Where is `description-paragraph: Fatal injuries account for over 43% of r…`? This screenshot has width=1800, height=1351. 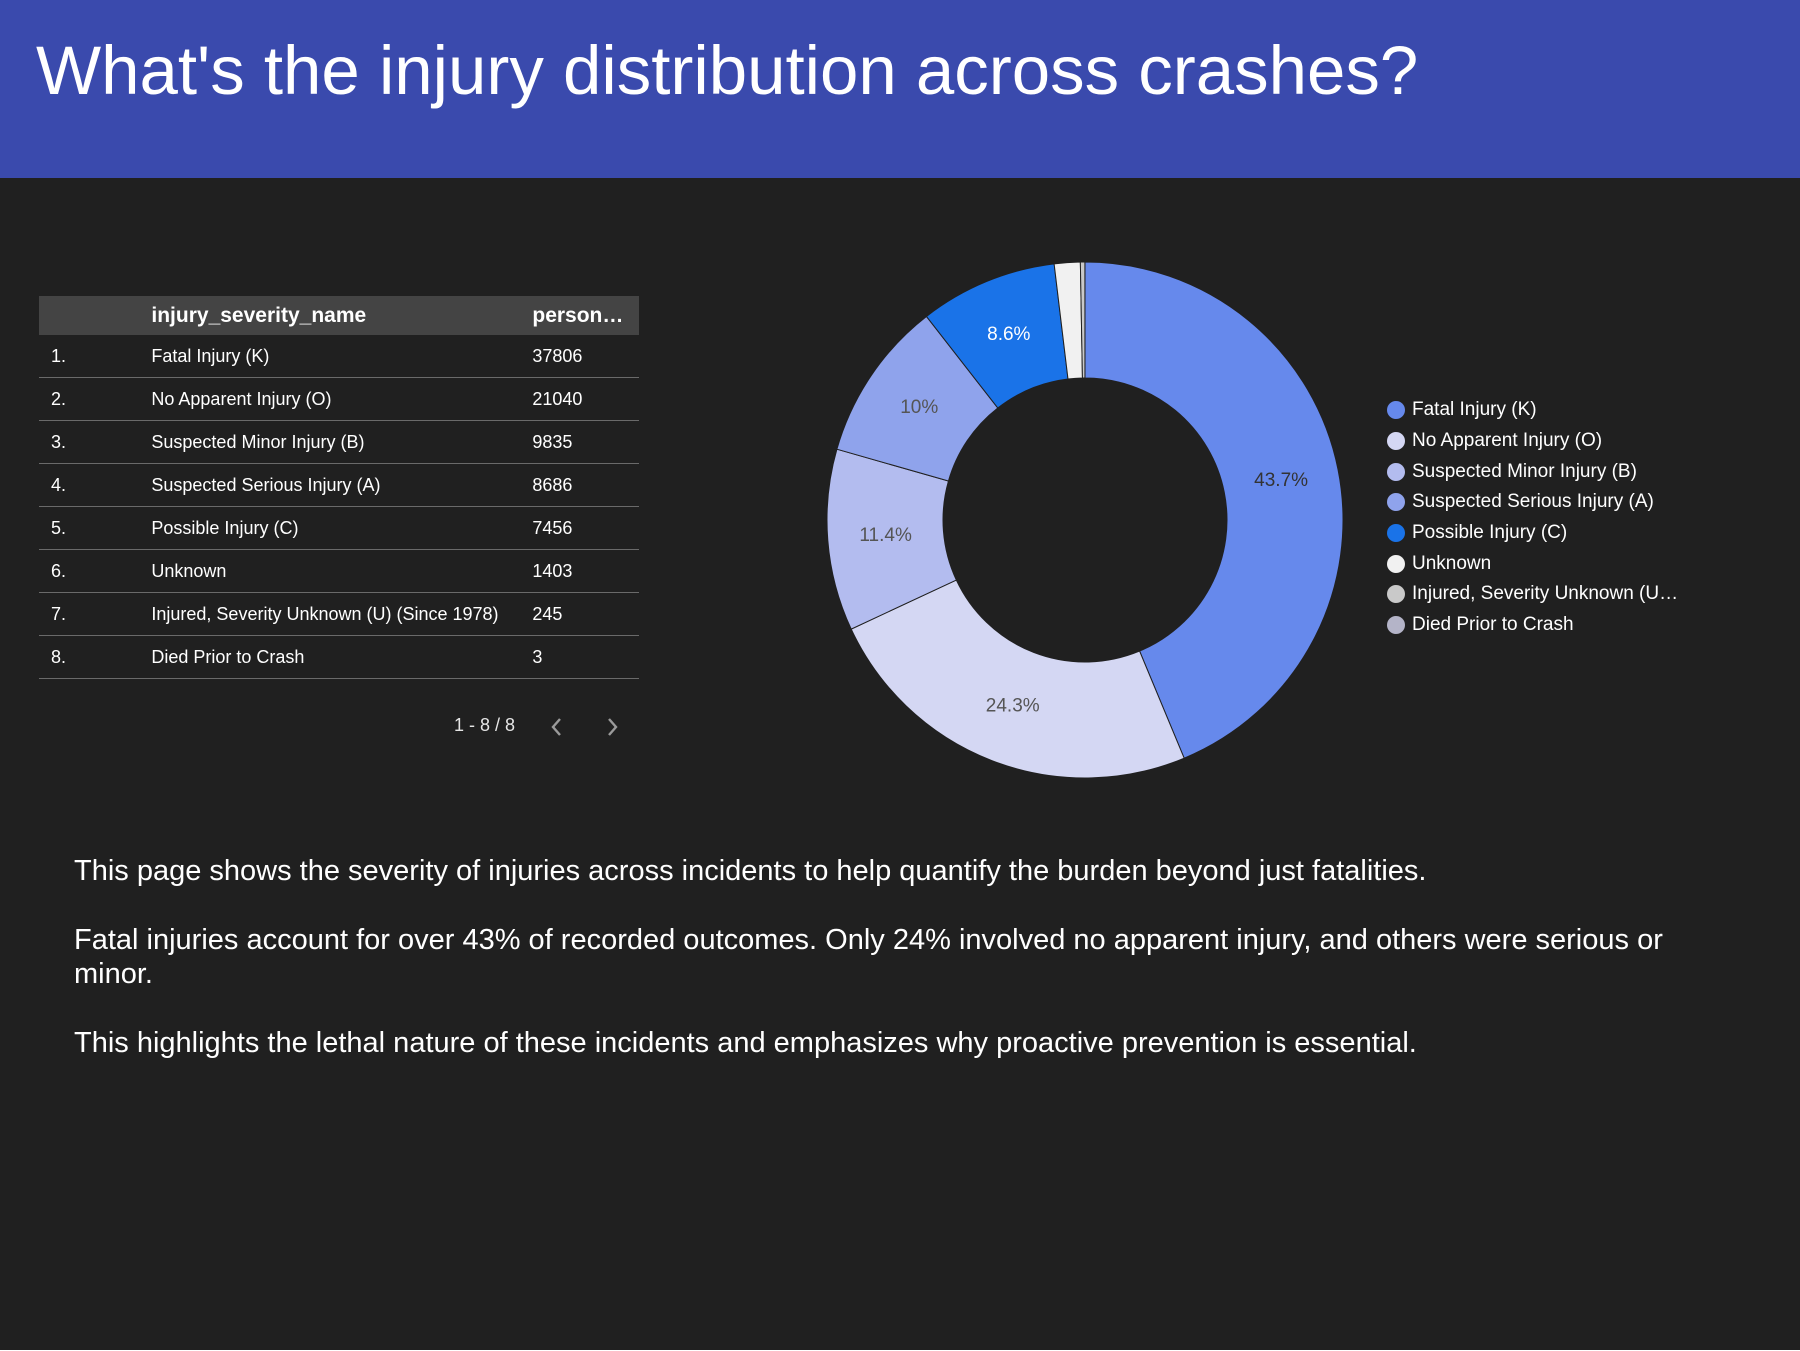
description-paragraph: Fatal injuries account for over 43% of r… is located at coordinates (868, 957).